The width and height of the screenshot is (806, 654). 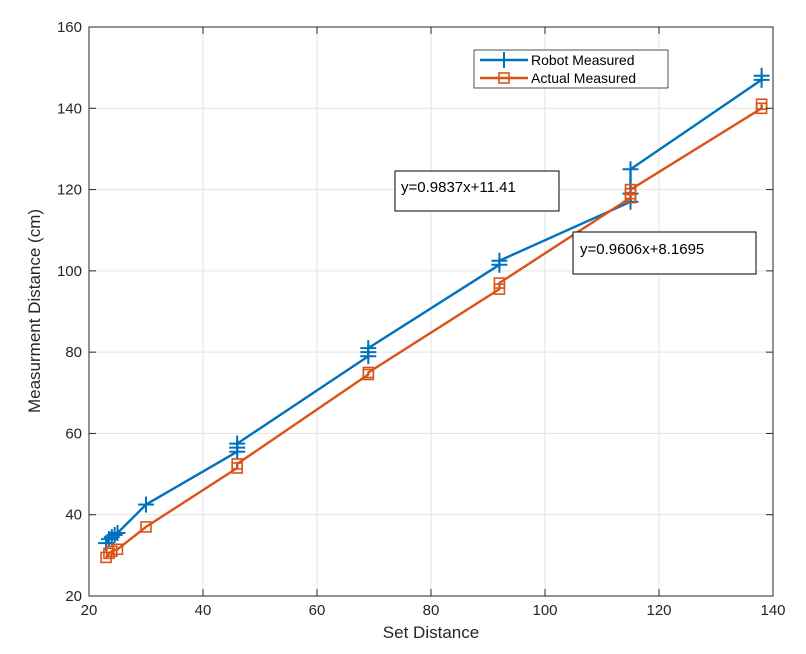 I want to click on legend: Robot Measured Actual Measured, so click(x=571, y=69).